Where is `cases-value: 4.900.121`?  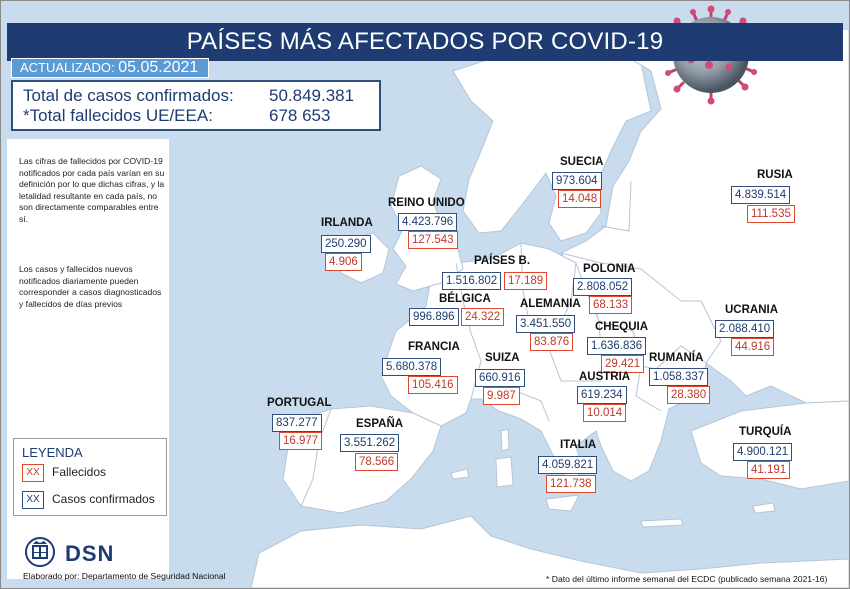 cases-value: 4.900.121 is located at coordinates (763, 452).